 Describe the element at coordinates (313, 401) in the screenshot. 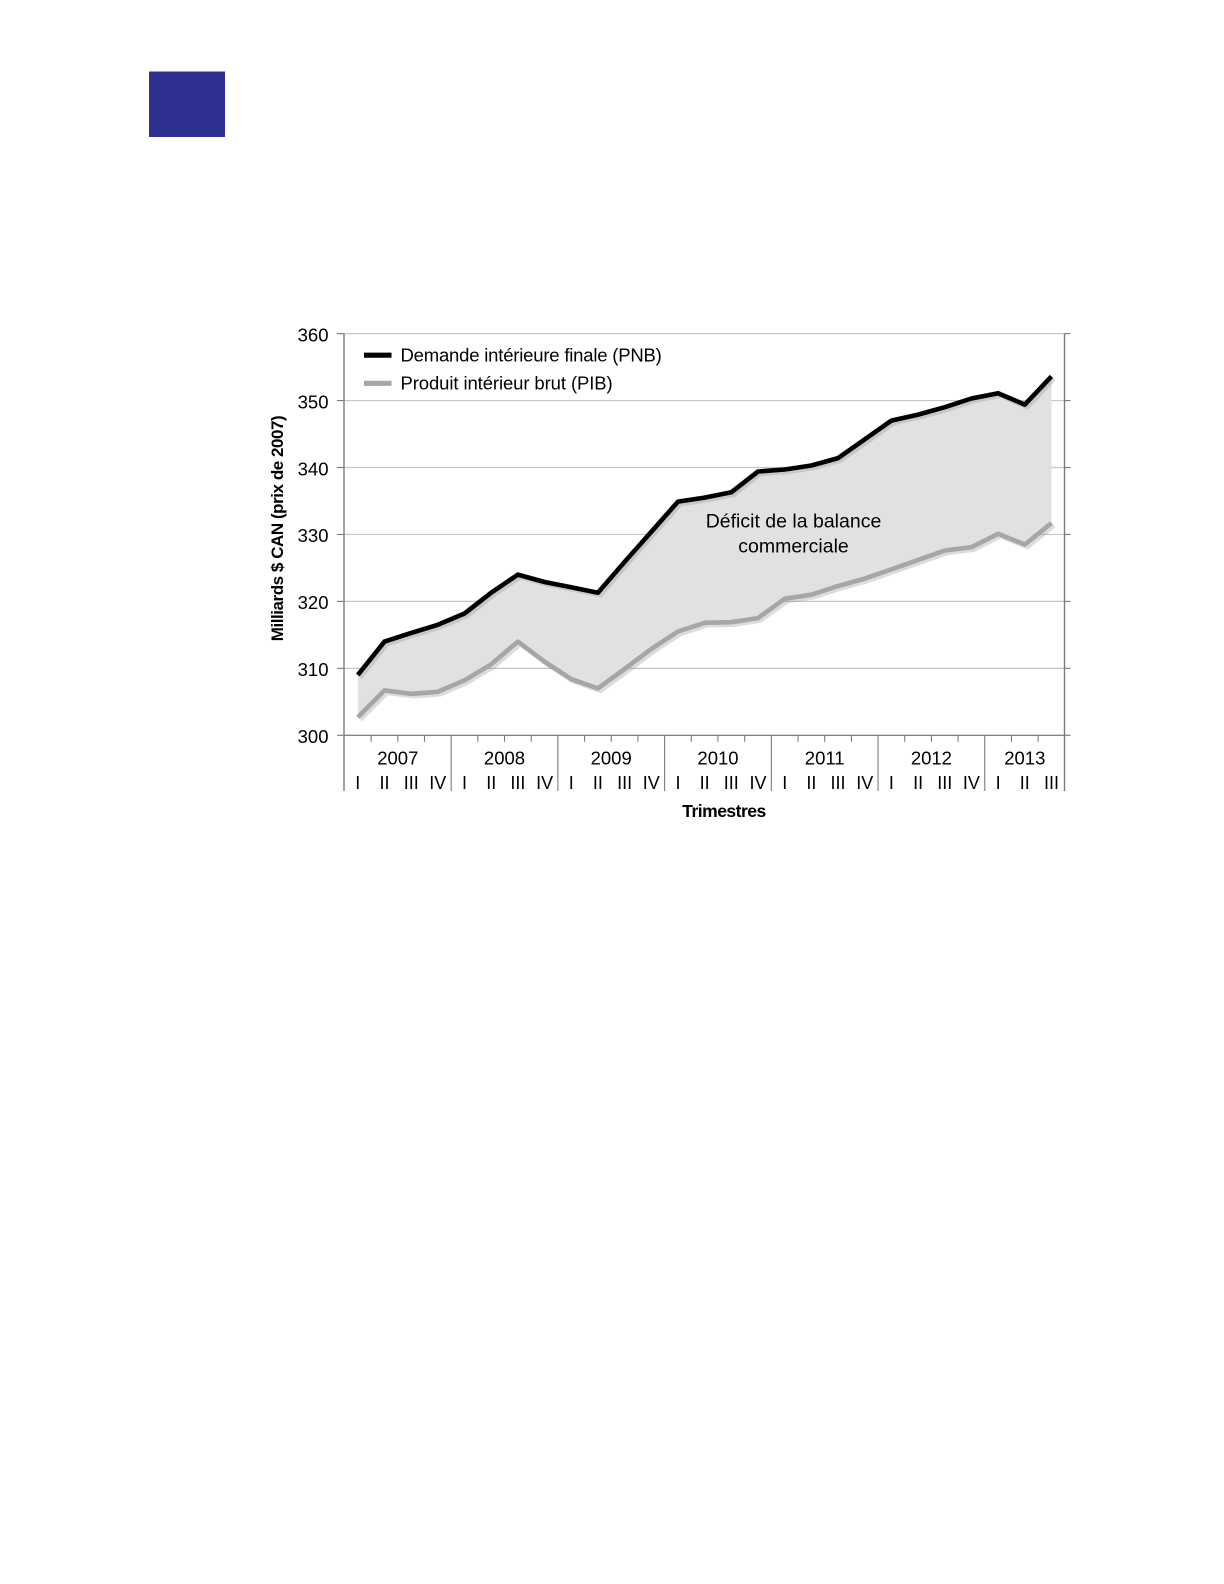

I see `svg-text: 350` at that location.